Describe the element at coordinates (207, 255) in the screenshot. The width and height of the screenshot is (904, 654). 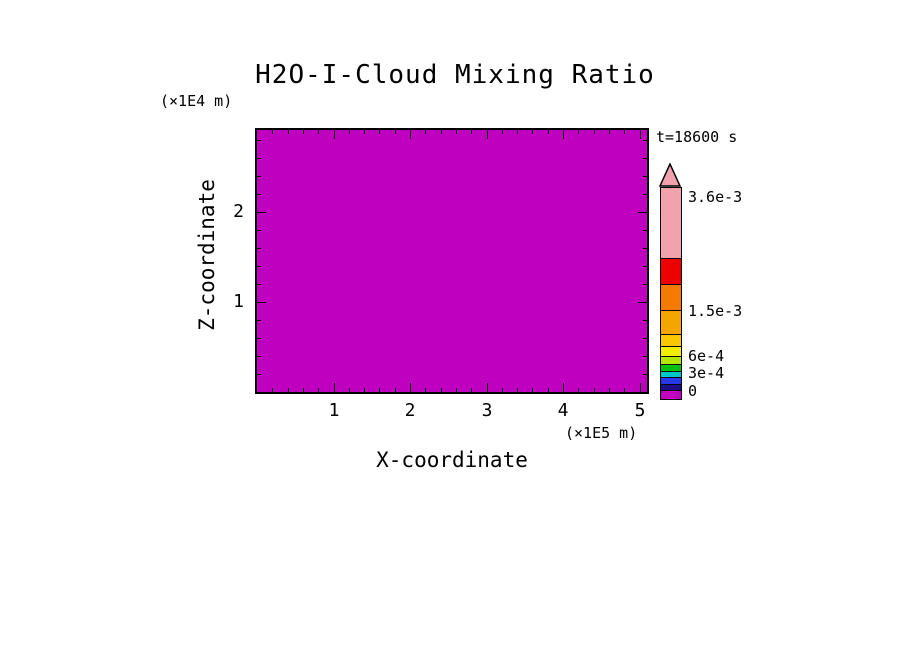
I see `y-axis-label: Z-coordinate` at that location.